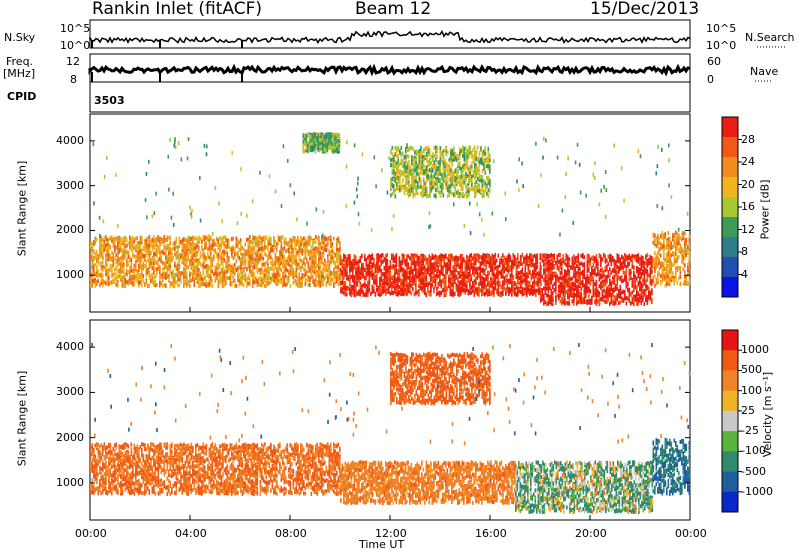 The image size is (800, 554). What do you see at coordinates (191, 533) in the screenshot?
I see `x-tick-label: 04:00` at bounding box center [191, 533].